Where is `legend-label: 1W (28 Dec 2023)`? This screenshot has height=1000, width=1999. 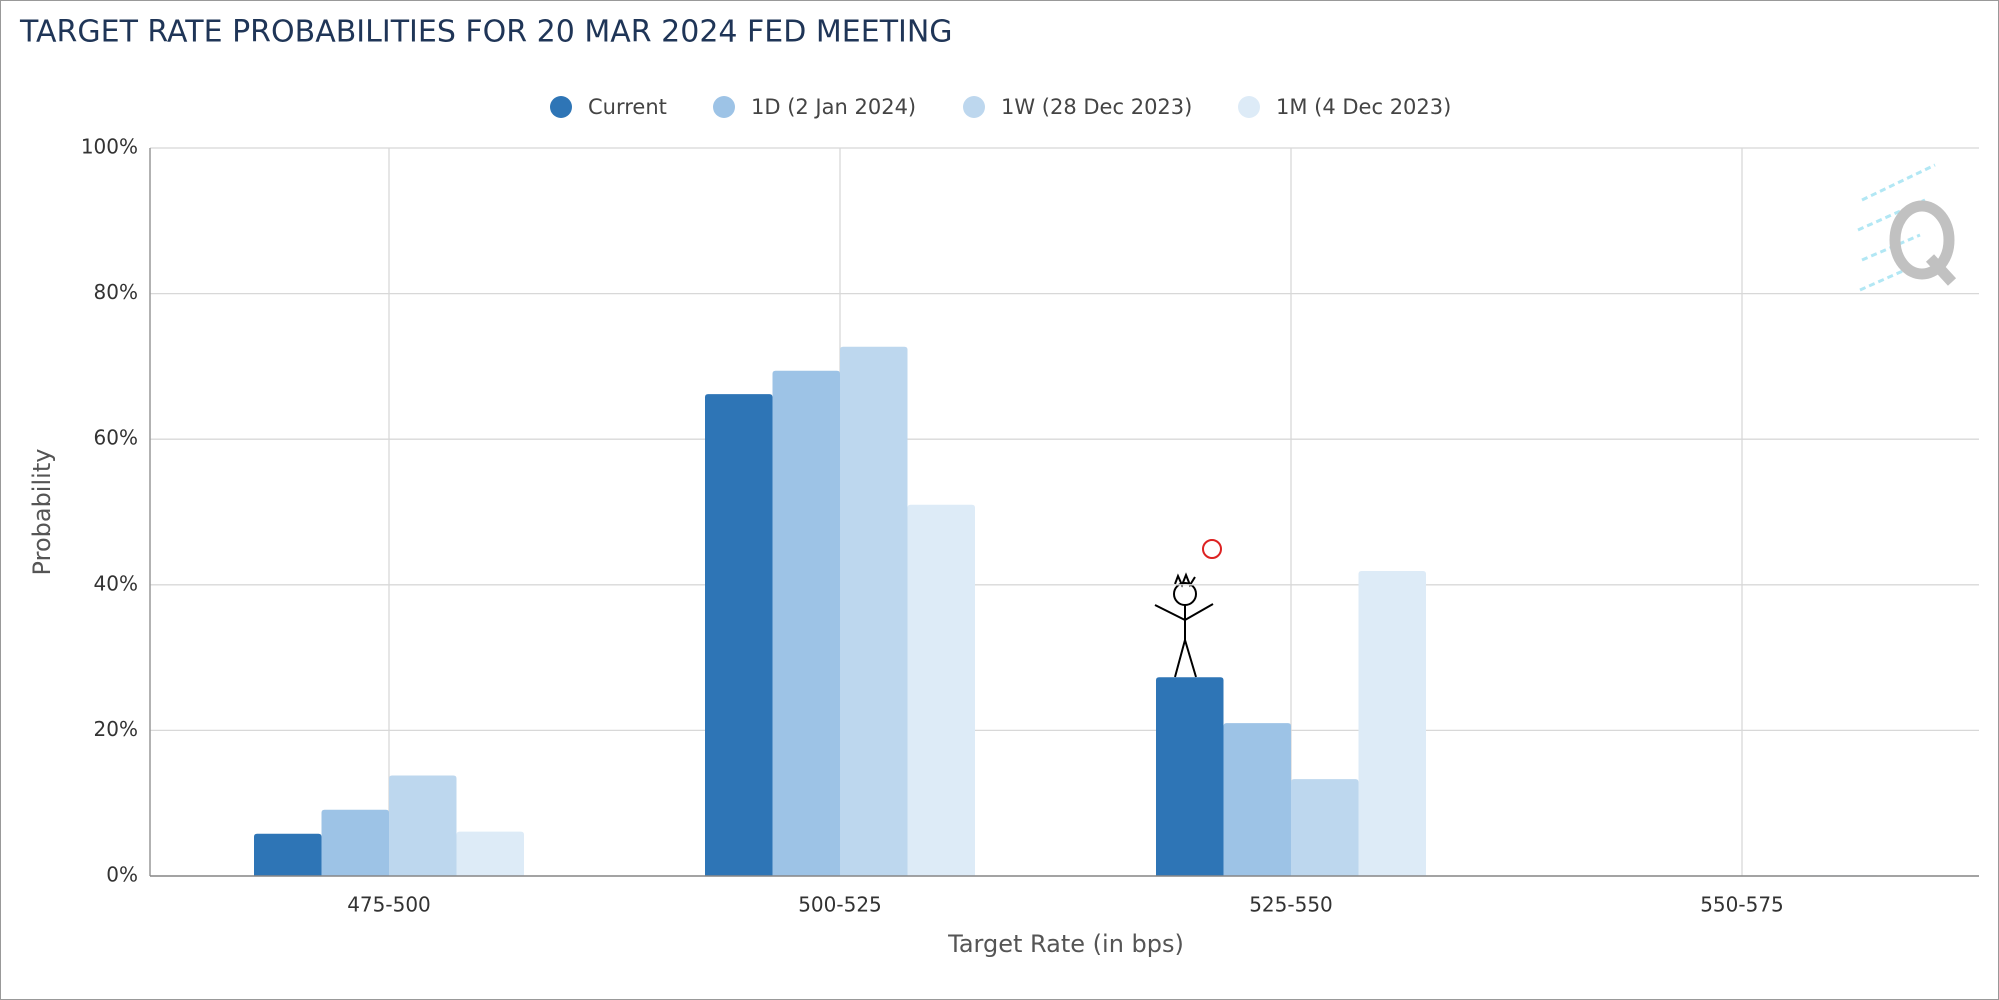 legend-label: 1W (28 Dec 2023) is located at coordinates (1096, 107).